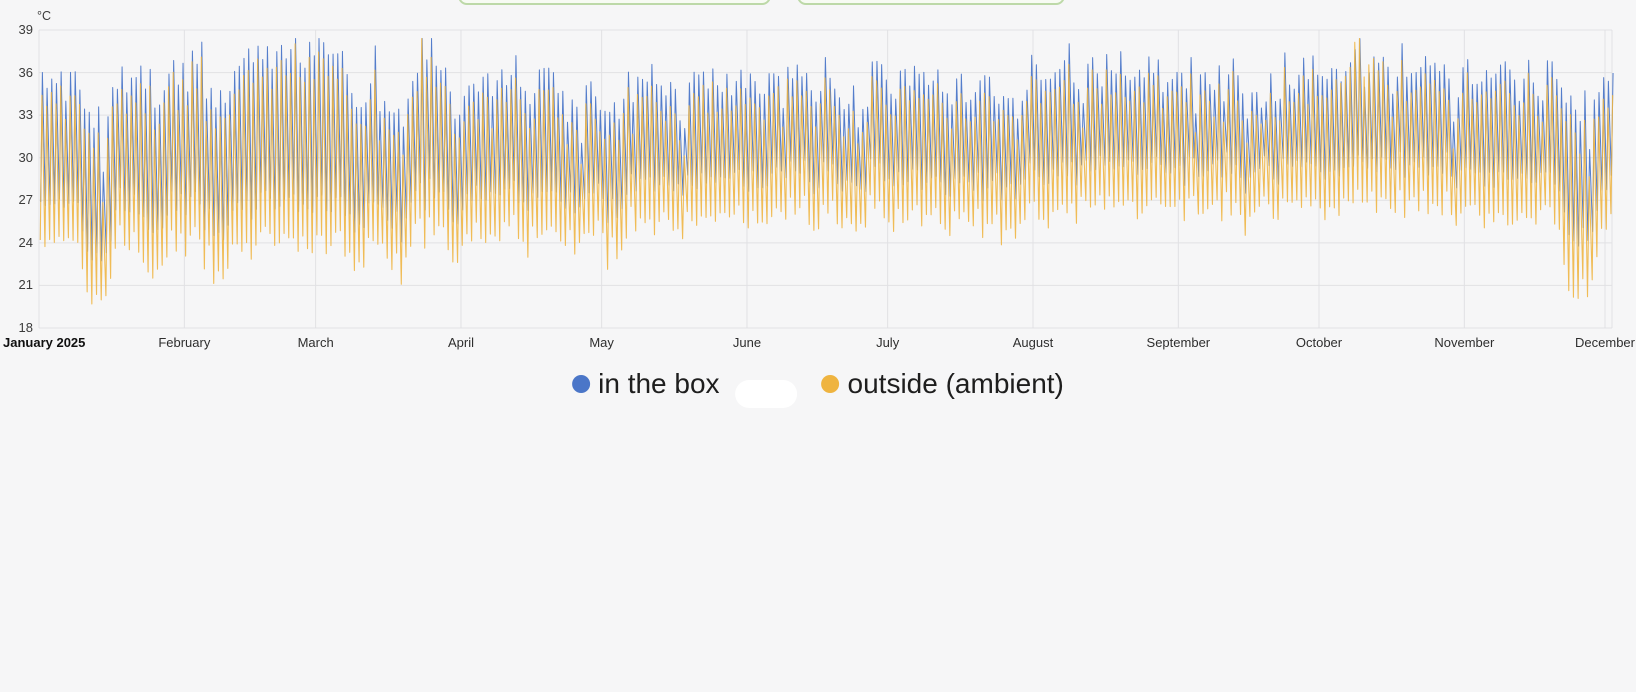 This screenshot has width=1636, height=692. What do you see at coordinates (25, 29) in the screenshot?
I see `y-tick-label: 39` at bounding box center [25, 29].